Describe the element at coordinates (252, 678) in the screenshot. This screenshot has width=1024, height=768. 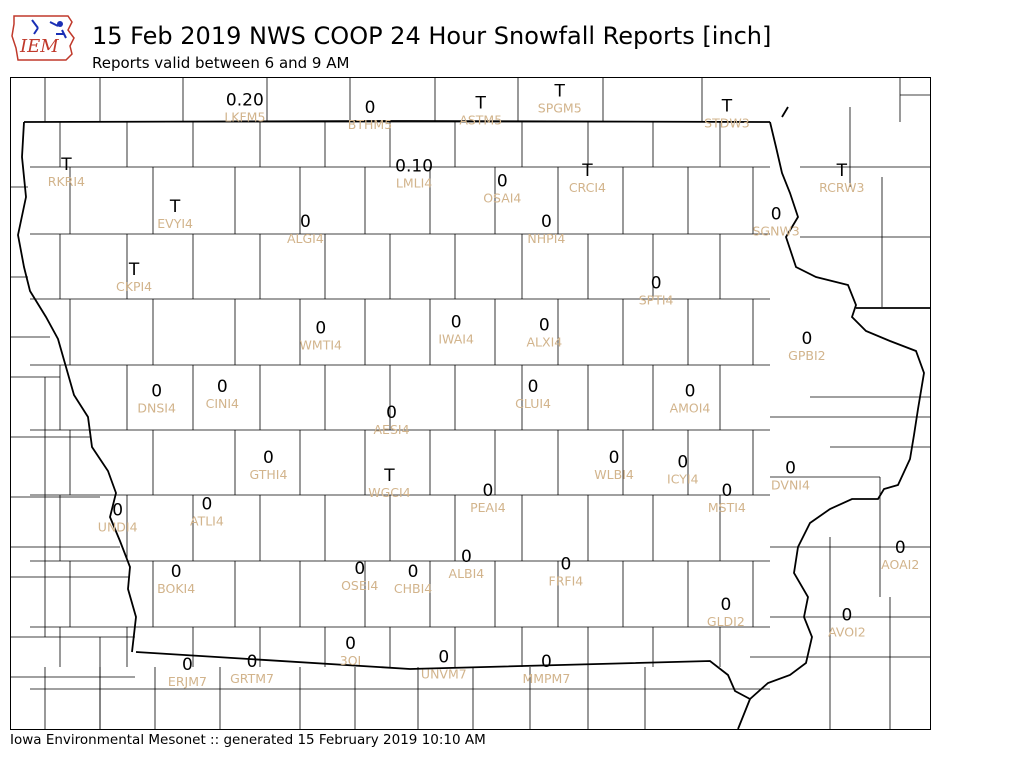
I see `station-id-label: GRTM7` at that location.